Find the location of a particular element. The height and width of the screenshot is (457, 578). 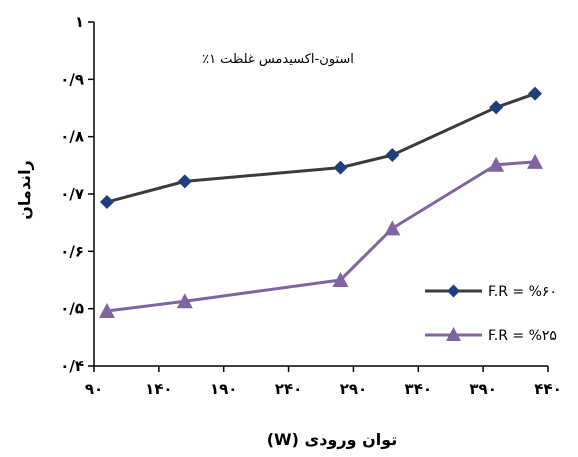

legend-label-series-2: F.R = %۲۵ is located at coordinates (522, 336).